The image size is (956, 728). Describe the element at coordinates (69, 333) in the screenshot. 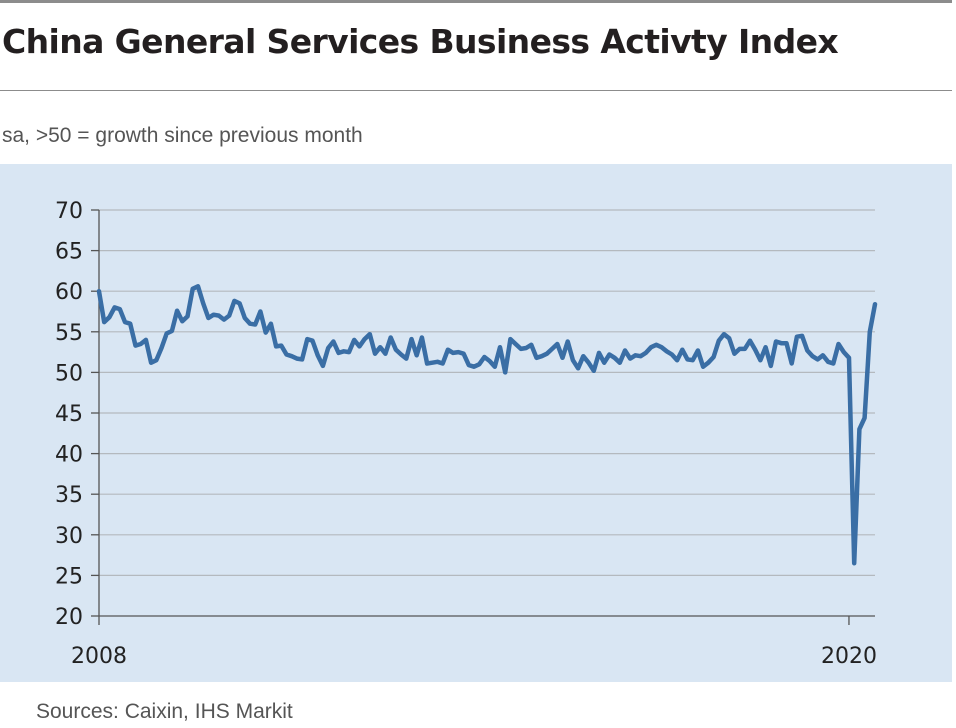

I see `y-tick-label-55: 55` at that location.